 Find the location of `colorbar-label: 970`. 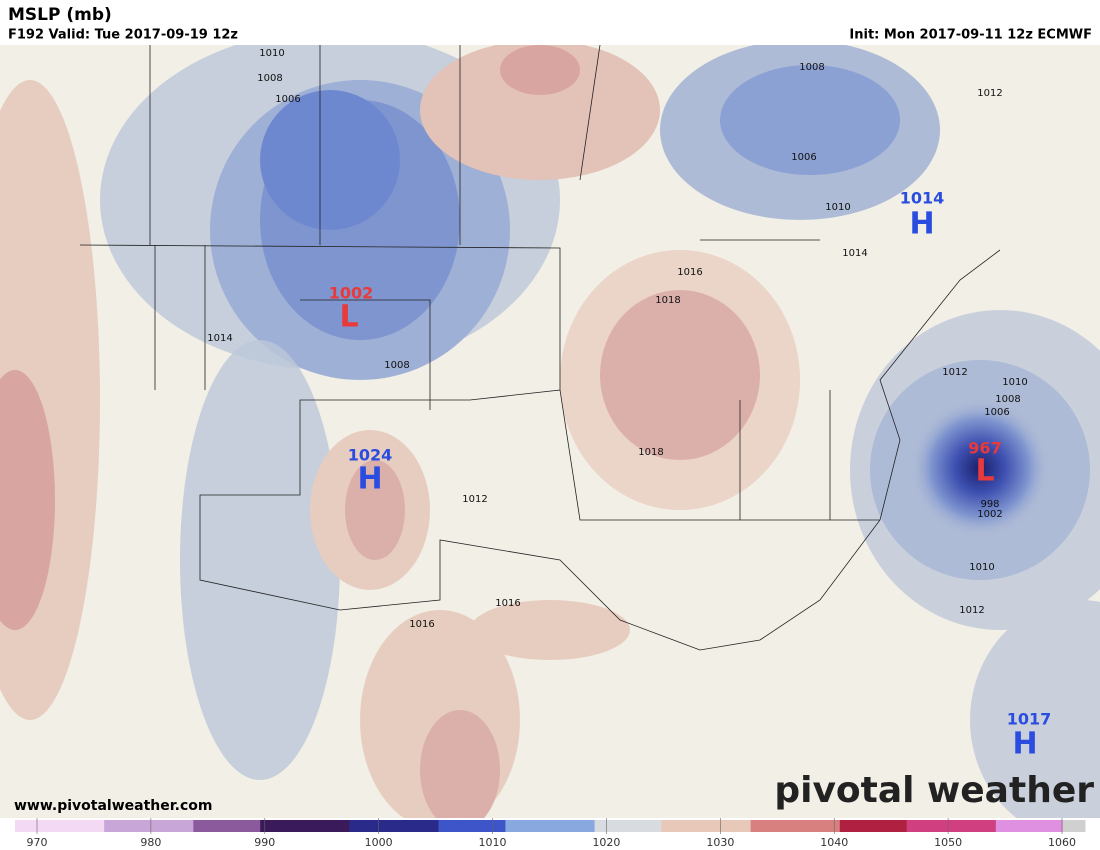

colorbar-label: 970 is located at coordinates (37, 842).